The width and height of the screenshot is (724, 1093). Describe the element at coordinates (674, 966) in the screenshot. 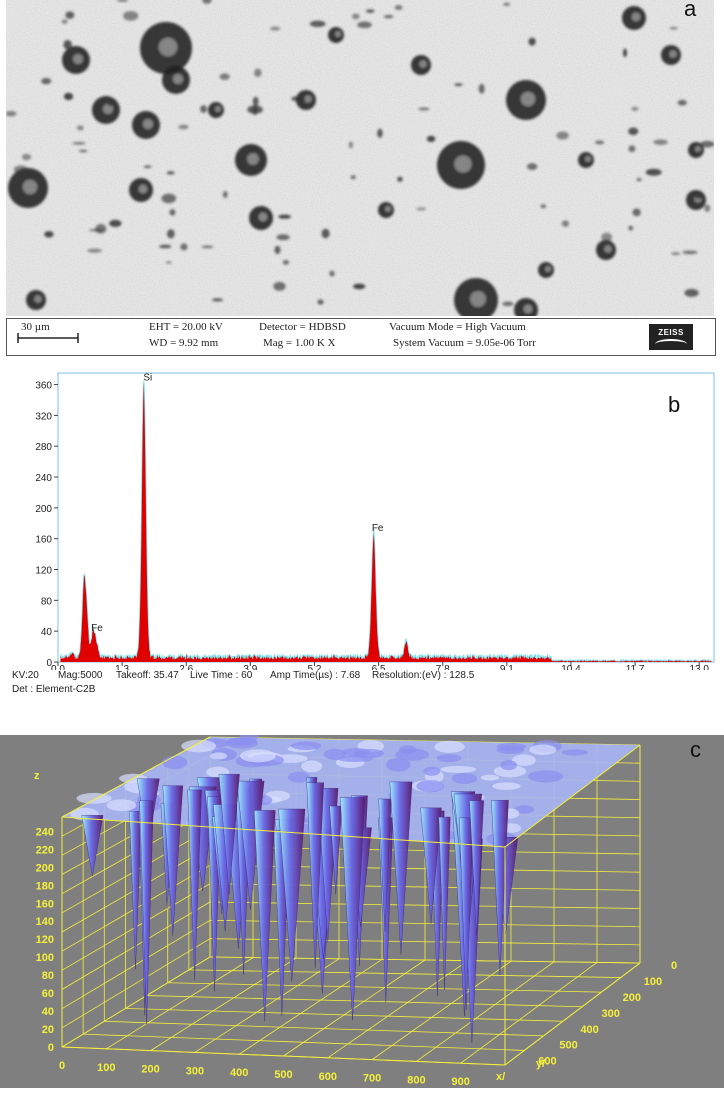

I see `y-tick-label: 0` at that location.